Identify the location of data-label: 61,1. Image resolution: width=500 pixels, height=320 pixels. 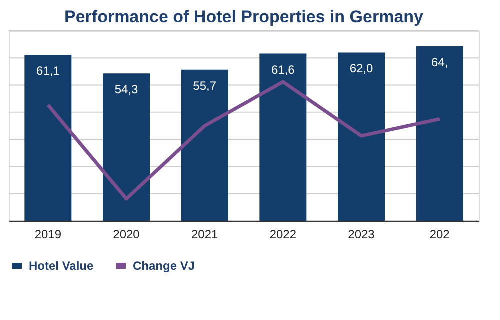
(48, 71).